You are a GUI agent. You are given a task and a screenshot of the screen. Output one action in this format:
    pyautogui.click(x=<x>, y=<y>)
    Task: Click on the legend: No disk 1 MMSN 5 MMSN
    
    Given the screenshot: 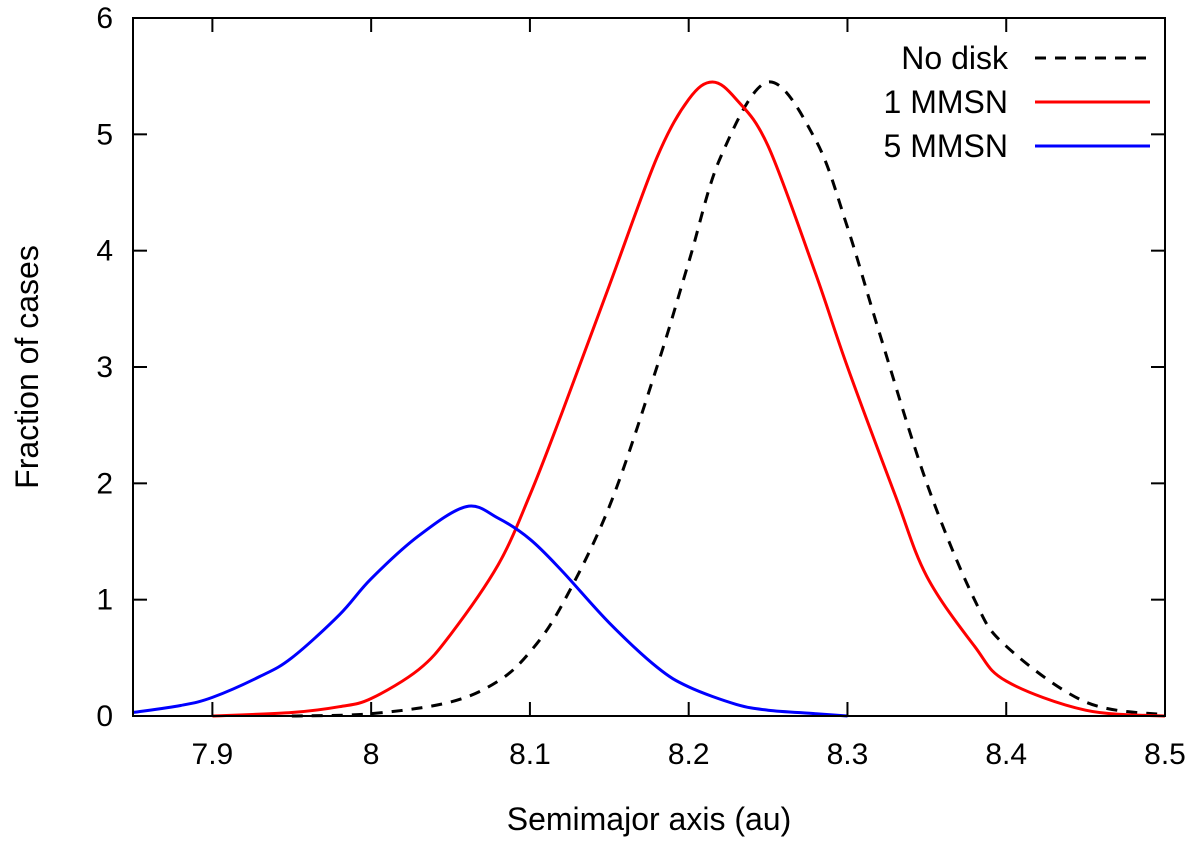 What is the action you would take?
    pyautogui.click(x=1017, y=102)
    